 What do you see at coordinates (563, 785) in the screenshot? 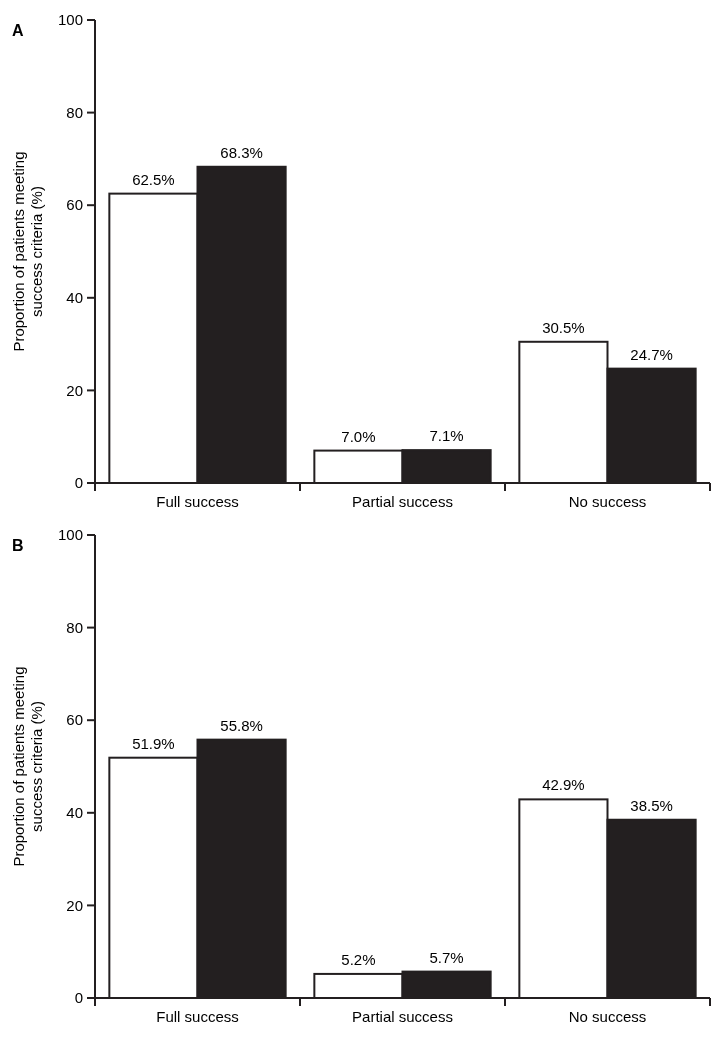
I see `data-label: 42.9%` at bounding box center [563, 785].